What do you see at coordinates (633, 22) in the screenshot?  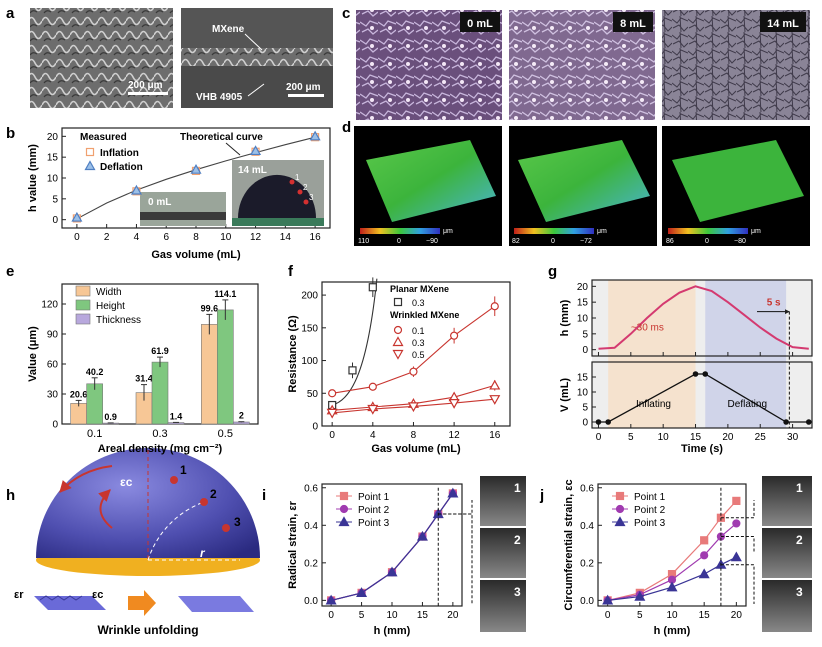 I see `optical-label-box-8ml` at bounding box center [633, 22].